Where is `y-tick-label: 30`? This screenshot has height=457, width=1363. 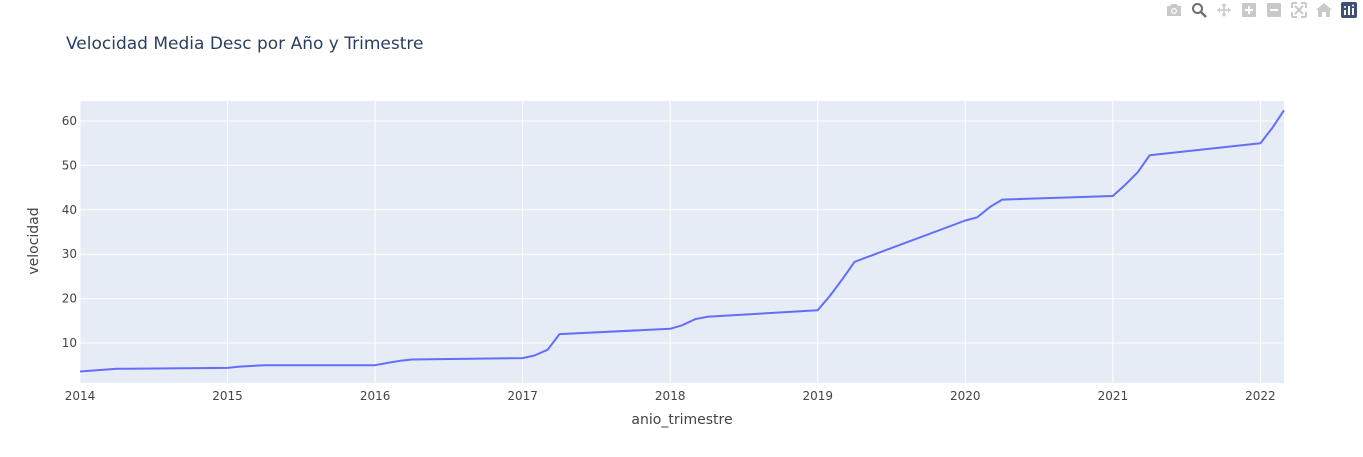 y-tick-label: 30 is located at coordinates (69, 254).